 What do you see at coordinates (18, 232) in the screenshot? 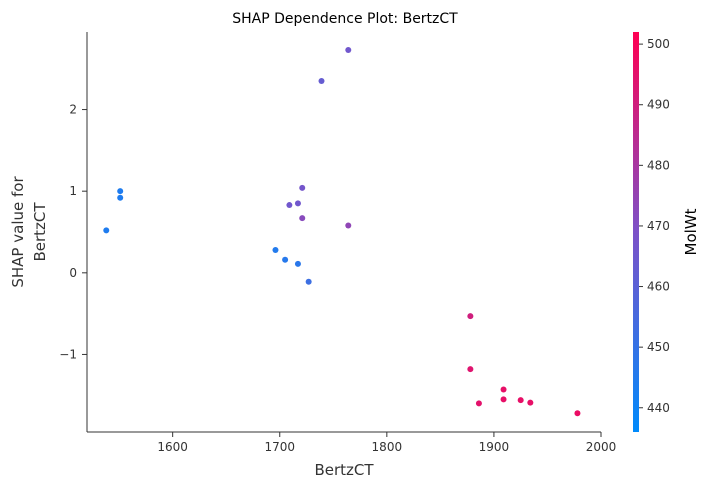
I see `y-axis-label-line-1: SHAP value for` at bounding box center [18, 232].